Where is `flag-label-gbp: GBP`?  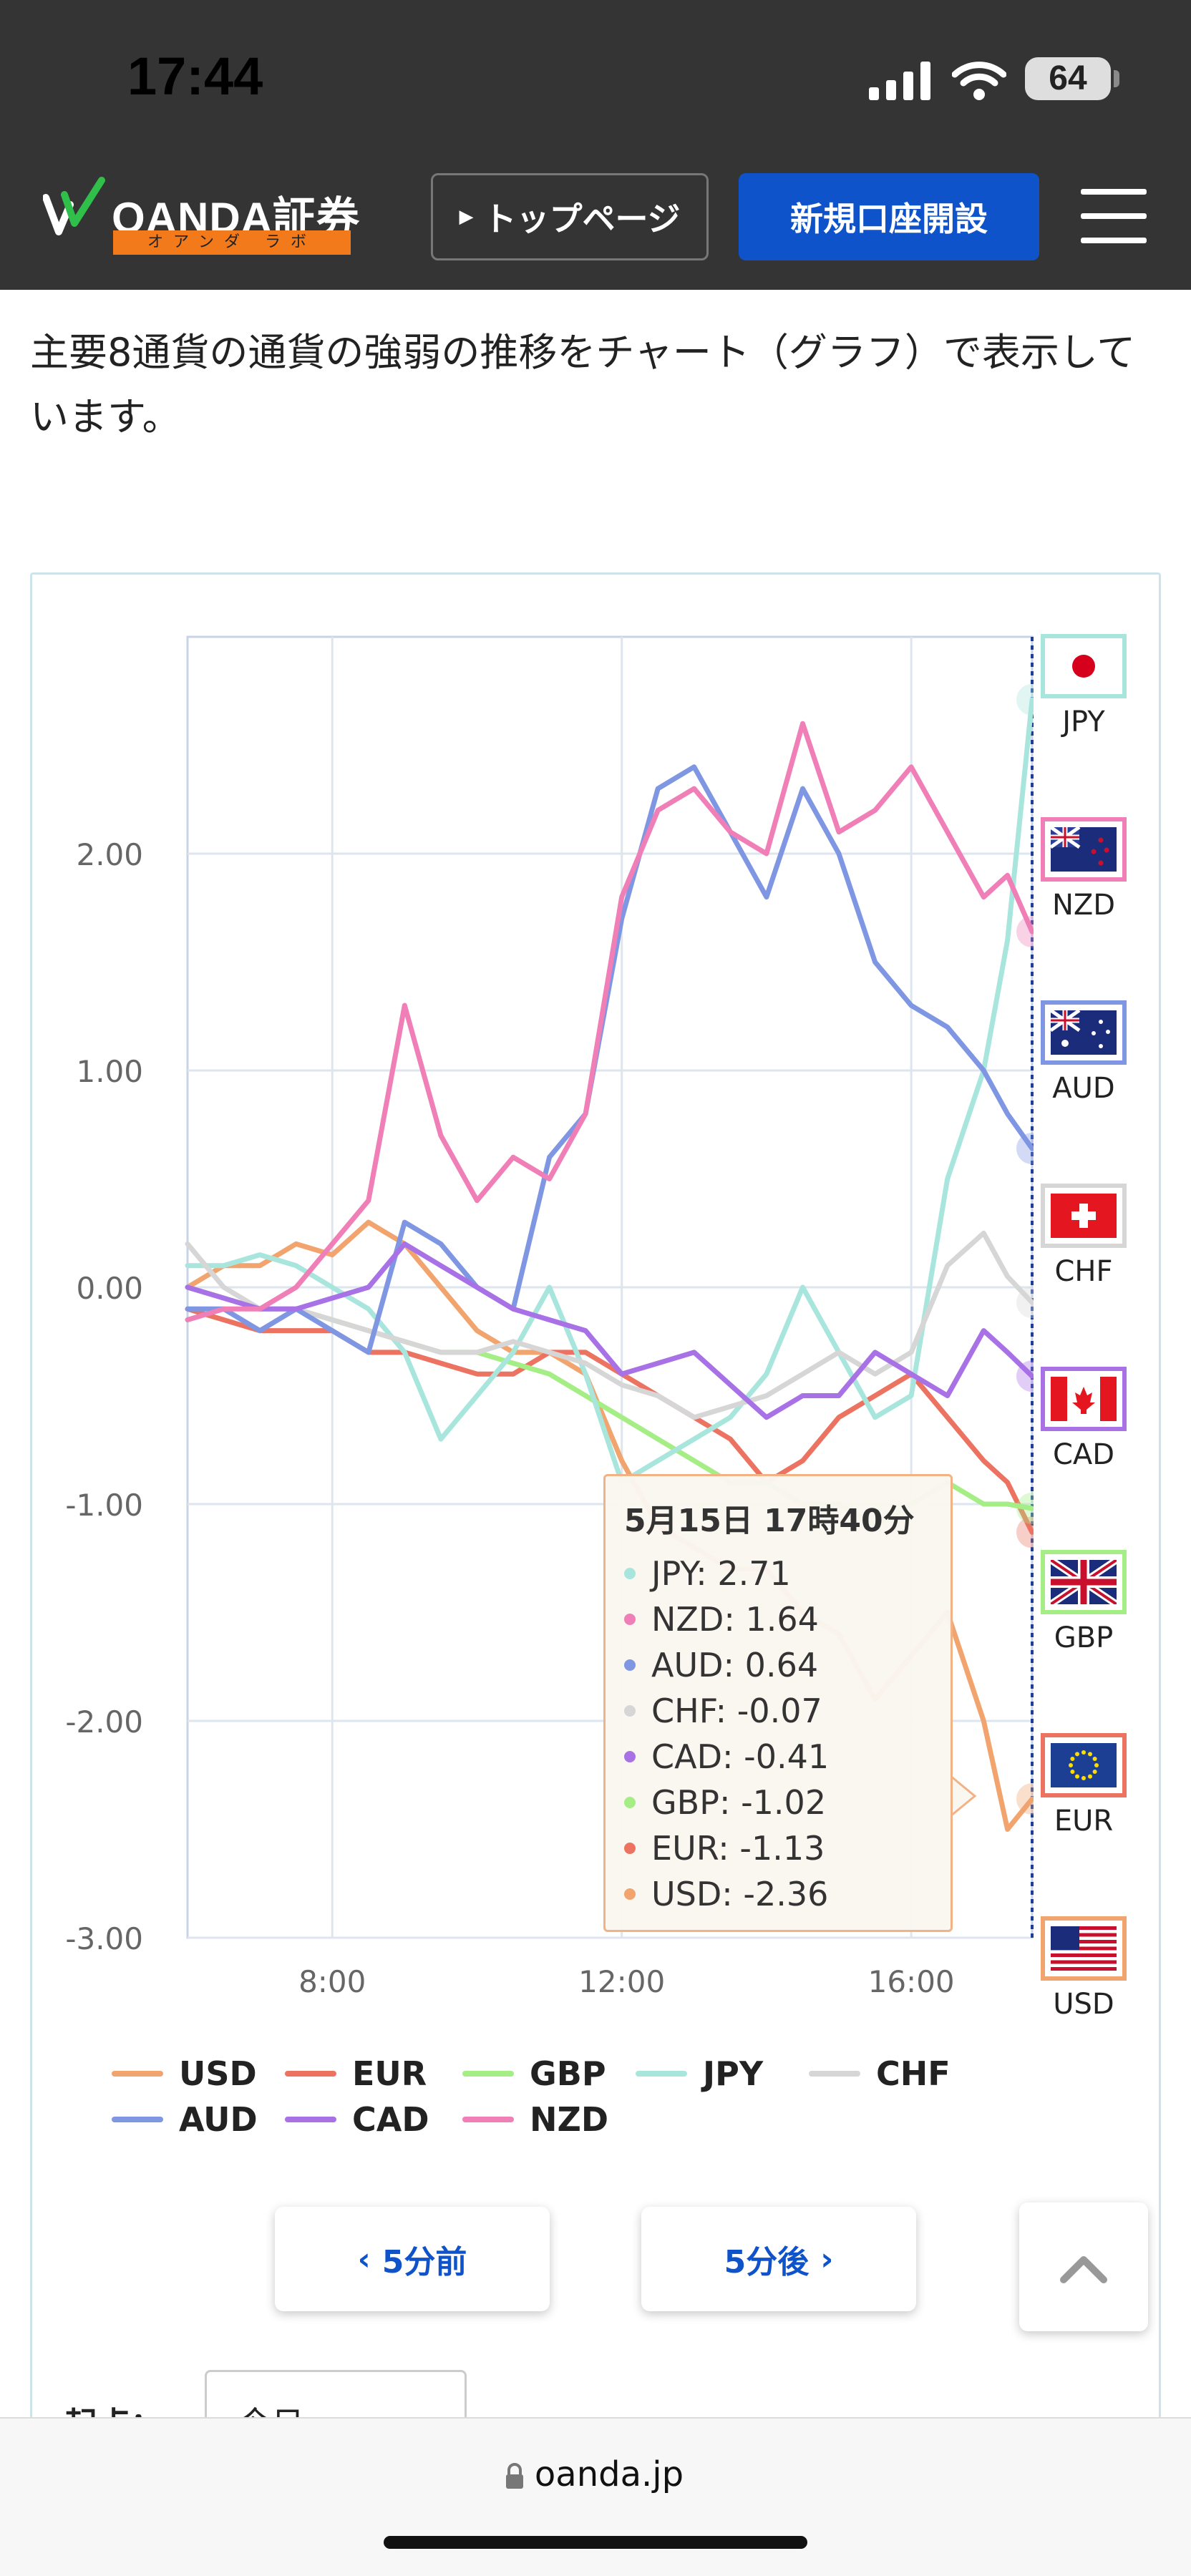 flag-label-gbp: GBP is located at coordinates (1084, 1637).